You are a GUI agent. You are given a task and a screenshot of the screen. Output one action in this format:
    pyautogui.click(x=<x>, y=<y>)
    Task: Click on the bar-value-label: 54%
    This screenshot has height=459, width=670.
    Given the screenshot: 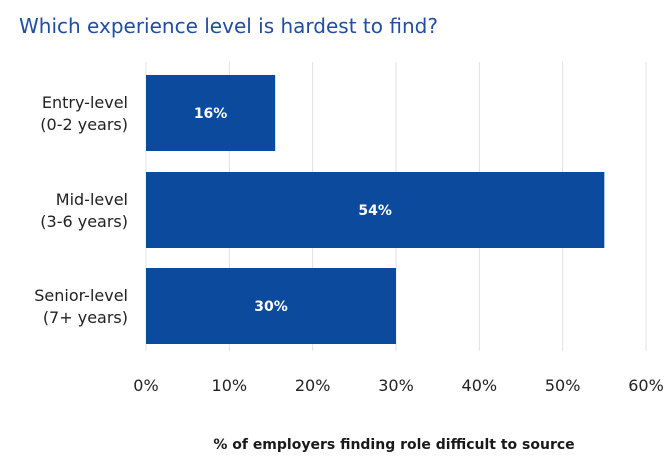 What is the action you would take?
    pyautogui.click(x=375, y=211)
    